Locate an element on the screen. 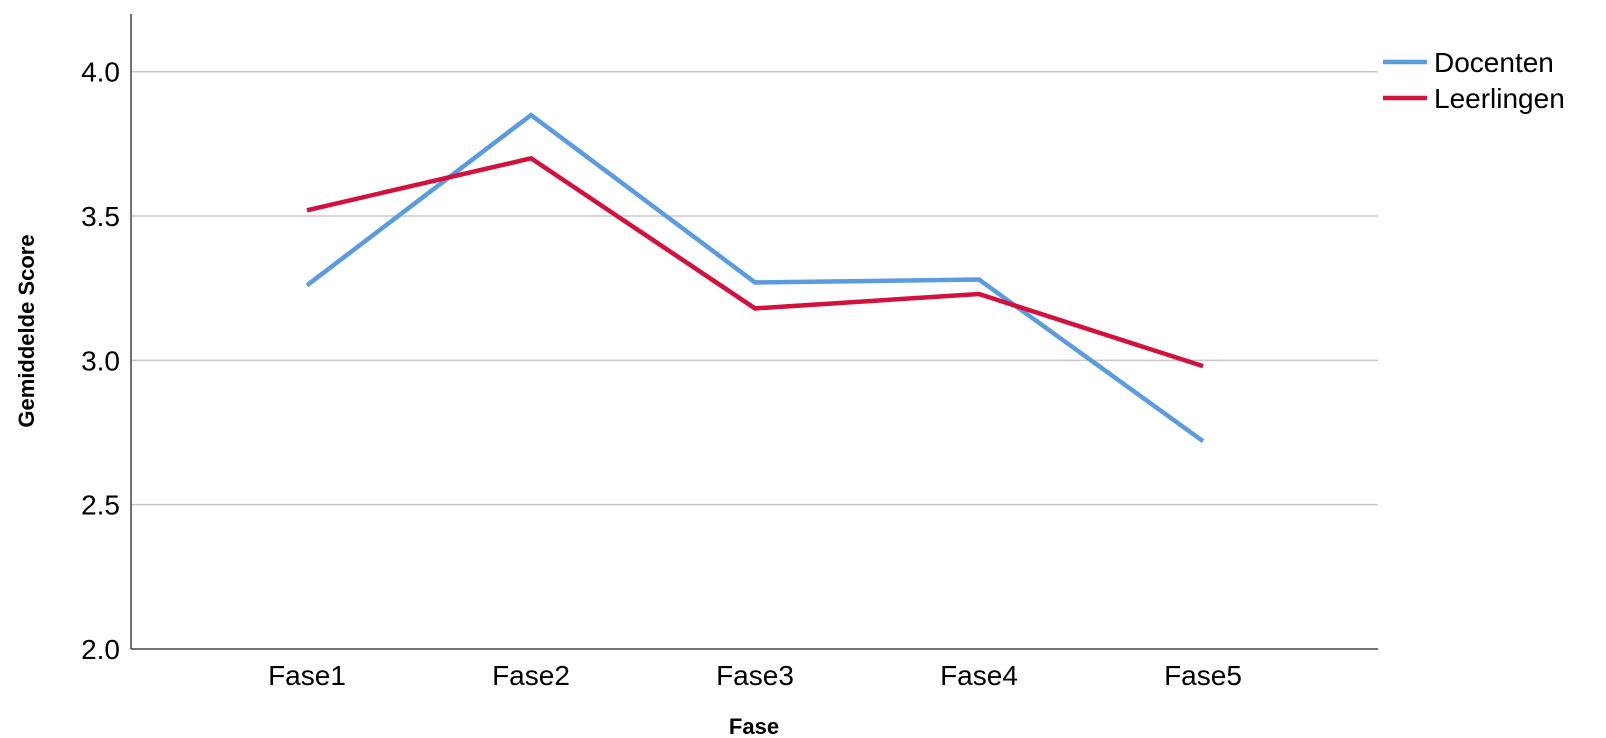 The height and width of the screenshot is (738, 1606). x-tick-labels: Fase1 Fase2 Fase3 Fase4 Fase5 is located at coordinates (755, 675).